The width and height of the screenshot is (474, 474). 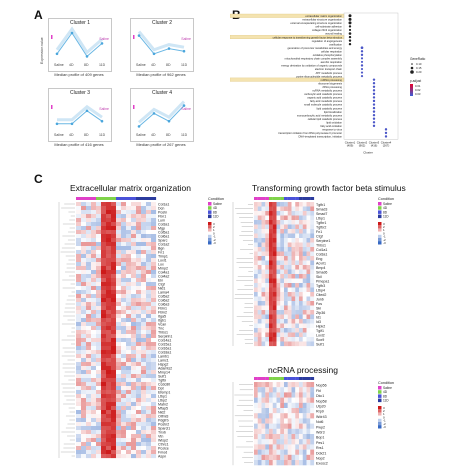 I want to click on scale-legend-label: 0, so click(x=214, y=233).